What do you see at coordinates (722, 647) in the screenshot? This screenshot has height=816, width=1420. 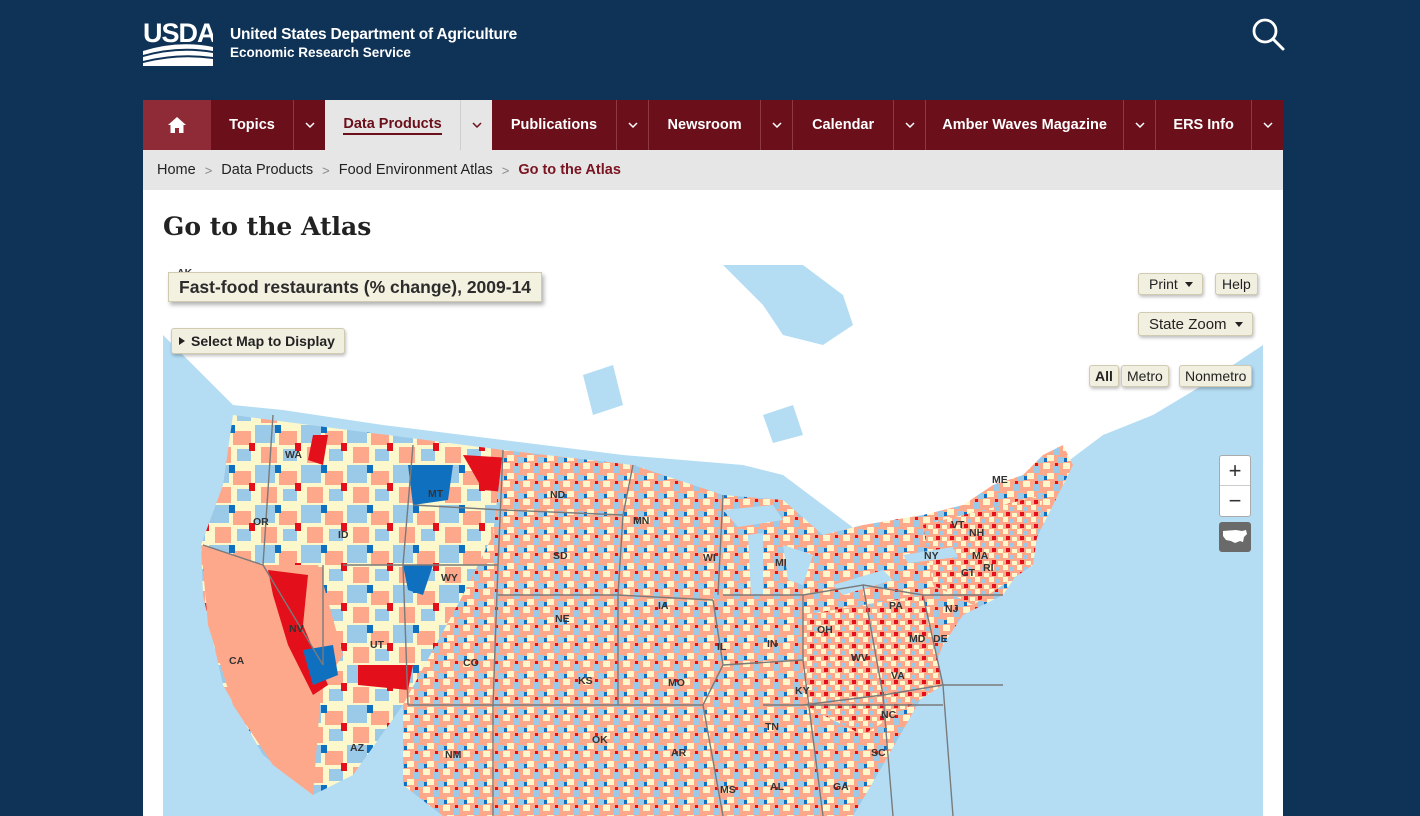 I see `state-label: IL` at bounding box center [722, 647].